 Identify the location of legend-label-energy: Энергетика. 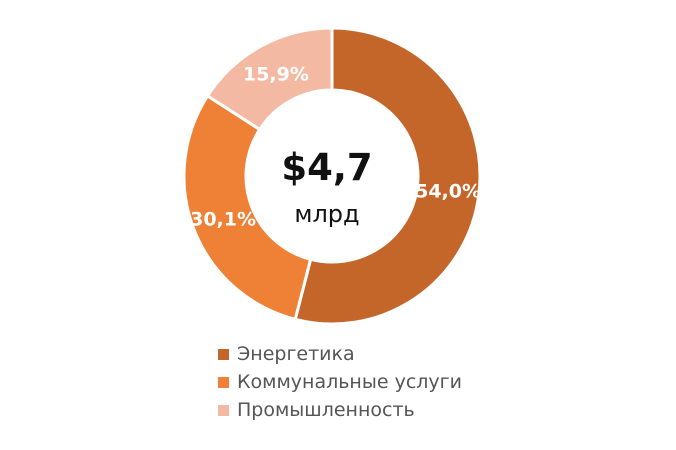
(296, 354).